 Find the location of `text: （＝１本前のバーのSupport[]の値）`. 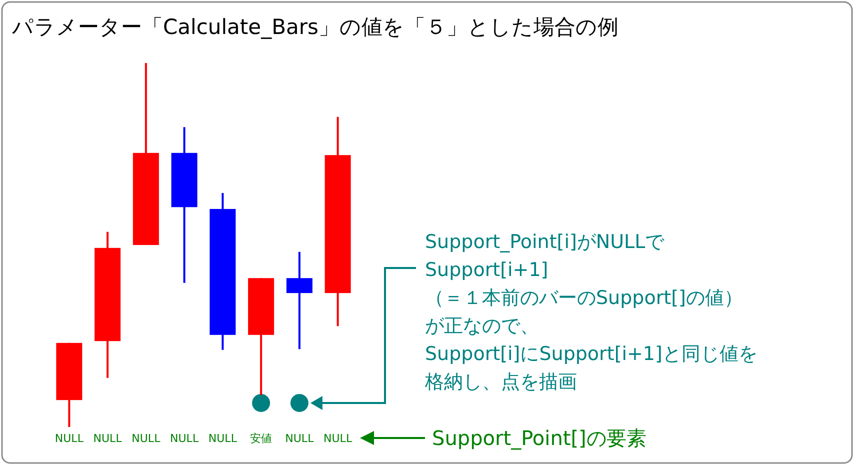

text: （＝１本前のバーのSupport[]の値） is located at coordinates (584, 298).